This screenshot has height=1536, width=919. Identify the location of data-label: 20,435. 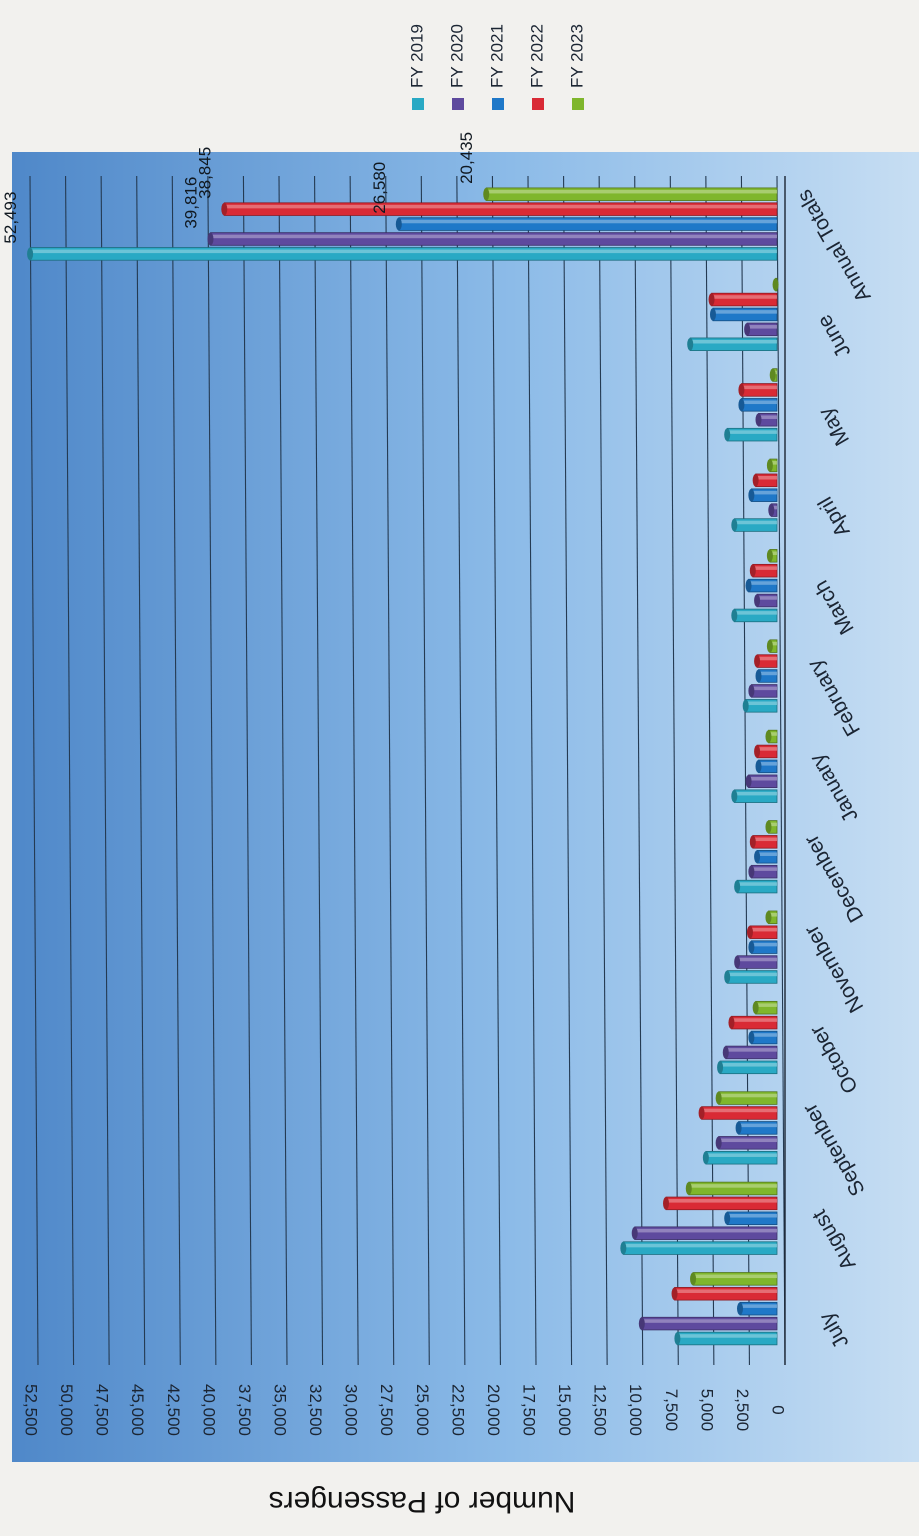
(466, 158).